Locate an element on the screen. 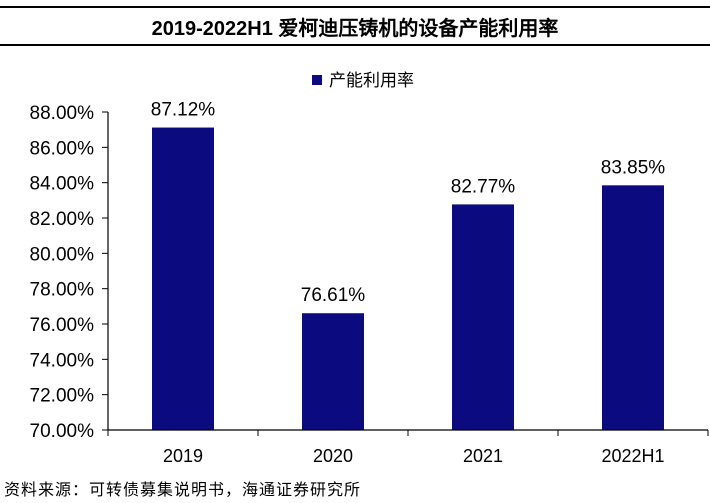  source-note: 资料来源：可转债募集说明书，海通证券研究所 is located at coordinates (183, 489).